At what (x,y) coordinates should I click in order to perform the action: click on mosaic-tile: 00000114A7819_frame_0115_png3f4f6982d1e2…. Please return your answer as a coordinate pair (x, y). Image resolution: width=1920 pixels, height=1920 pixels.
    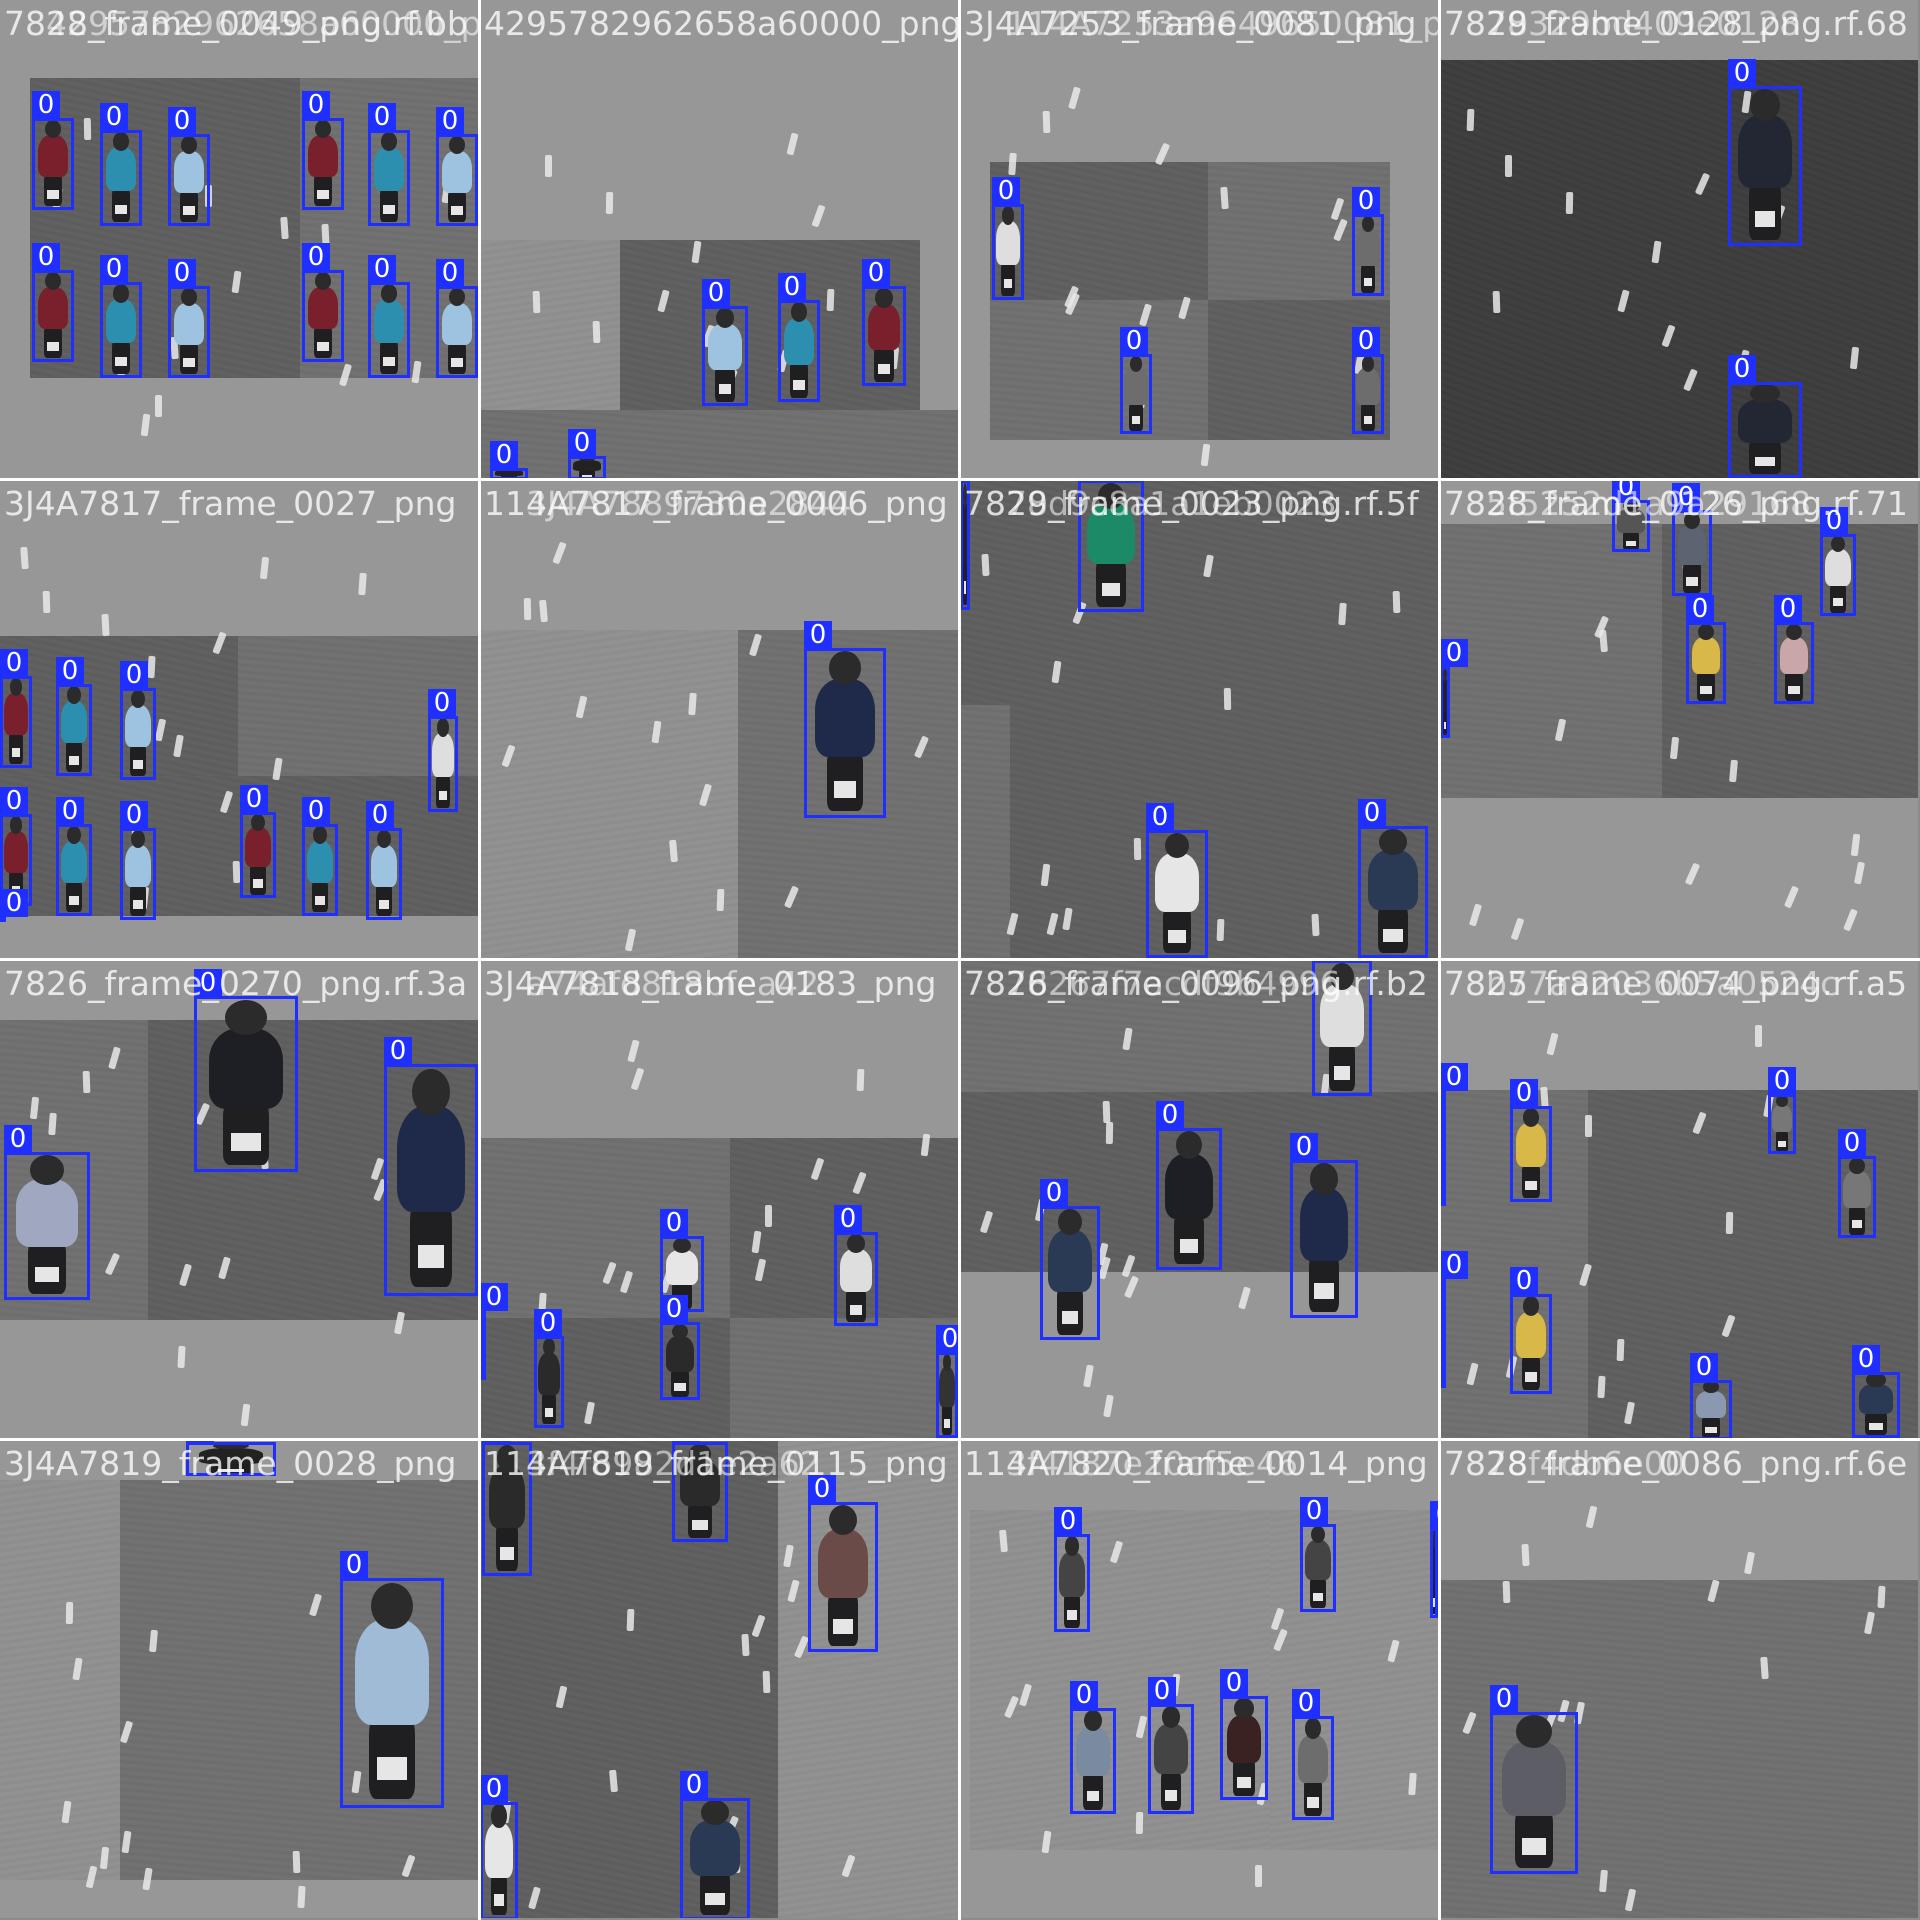
    Looking at the image, I should click on (719, 1679).